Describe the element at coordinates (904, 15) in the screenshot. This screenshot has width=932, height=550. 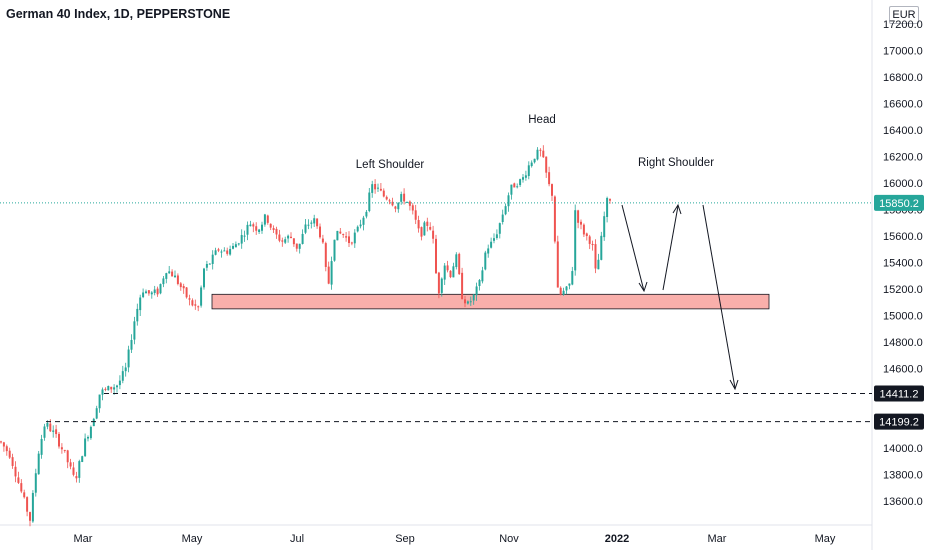
I see `currency-button: EUR` at that location.